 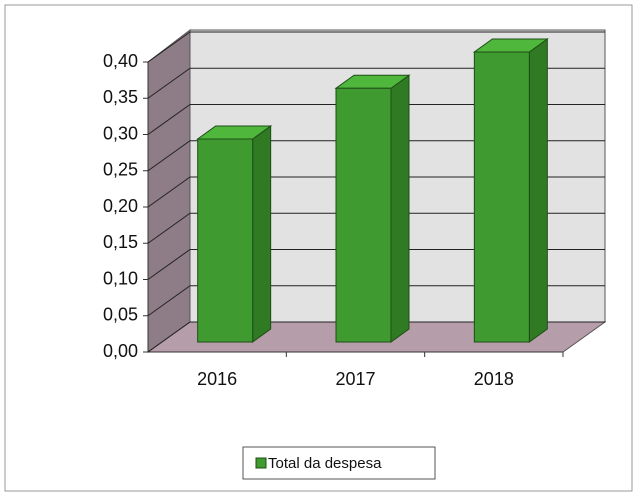 What do you see at coordinates (120, 278) in the screenshot?
I see `y-tick-label: 0,10` at bounding box center [120, 278].